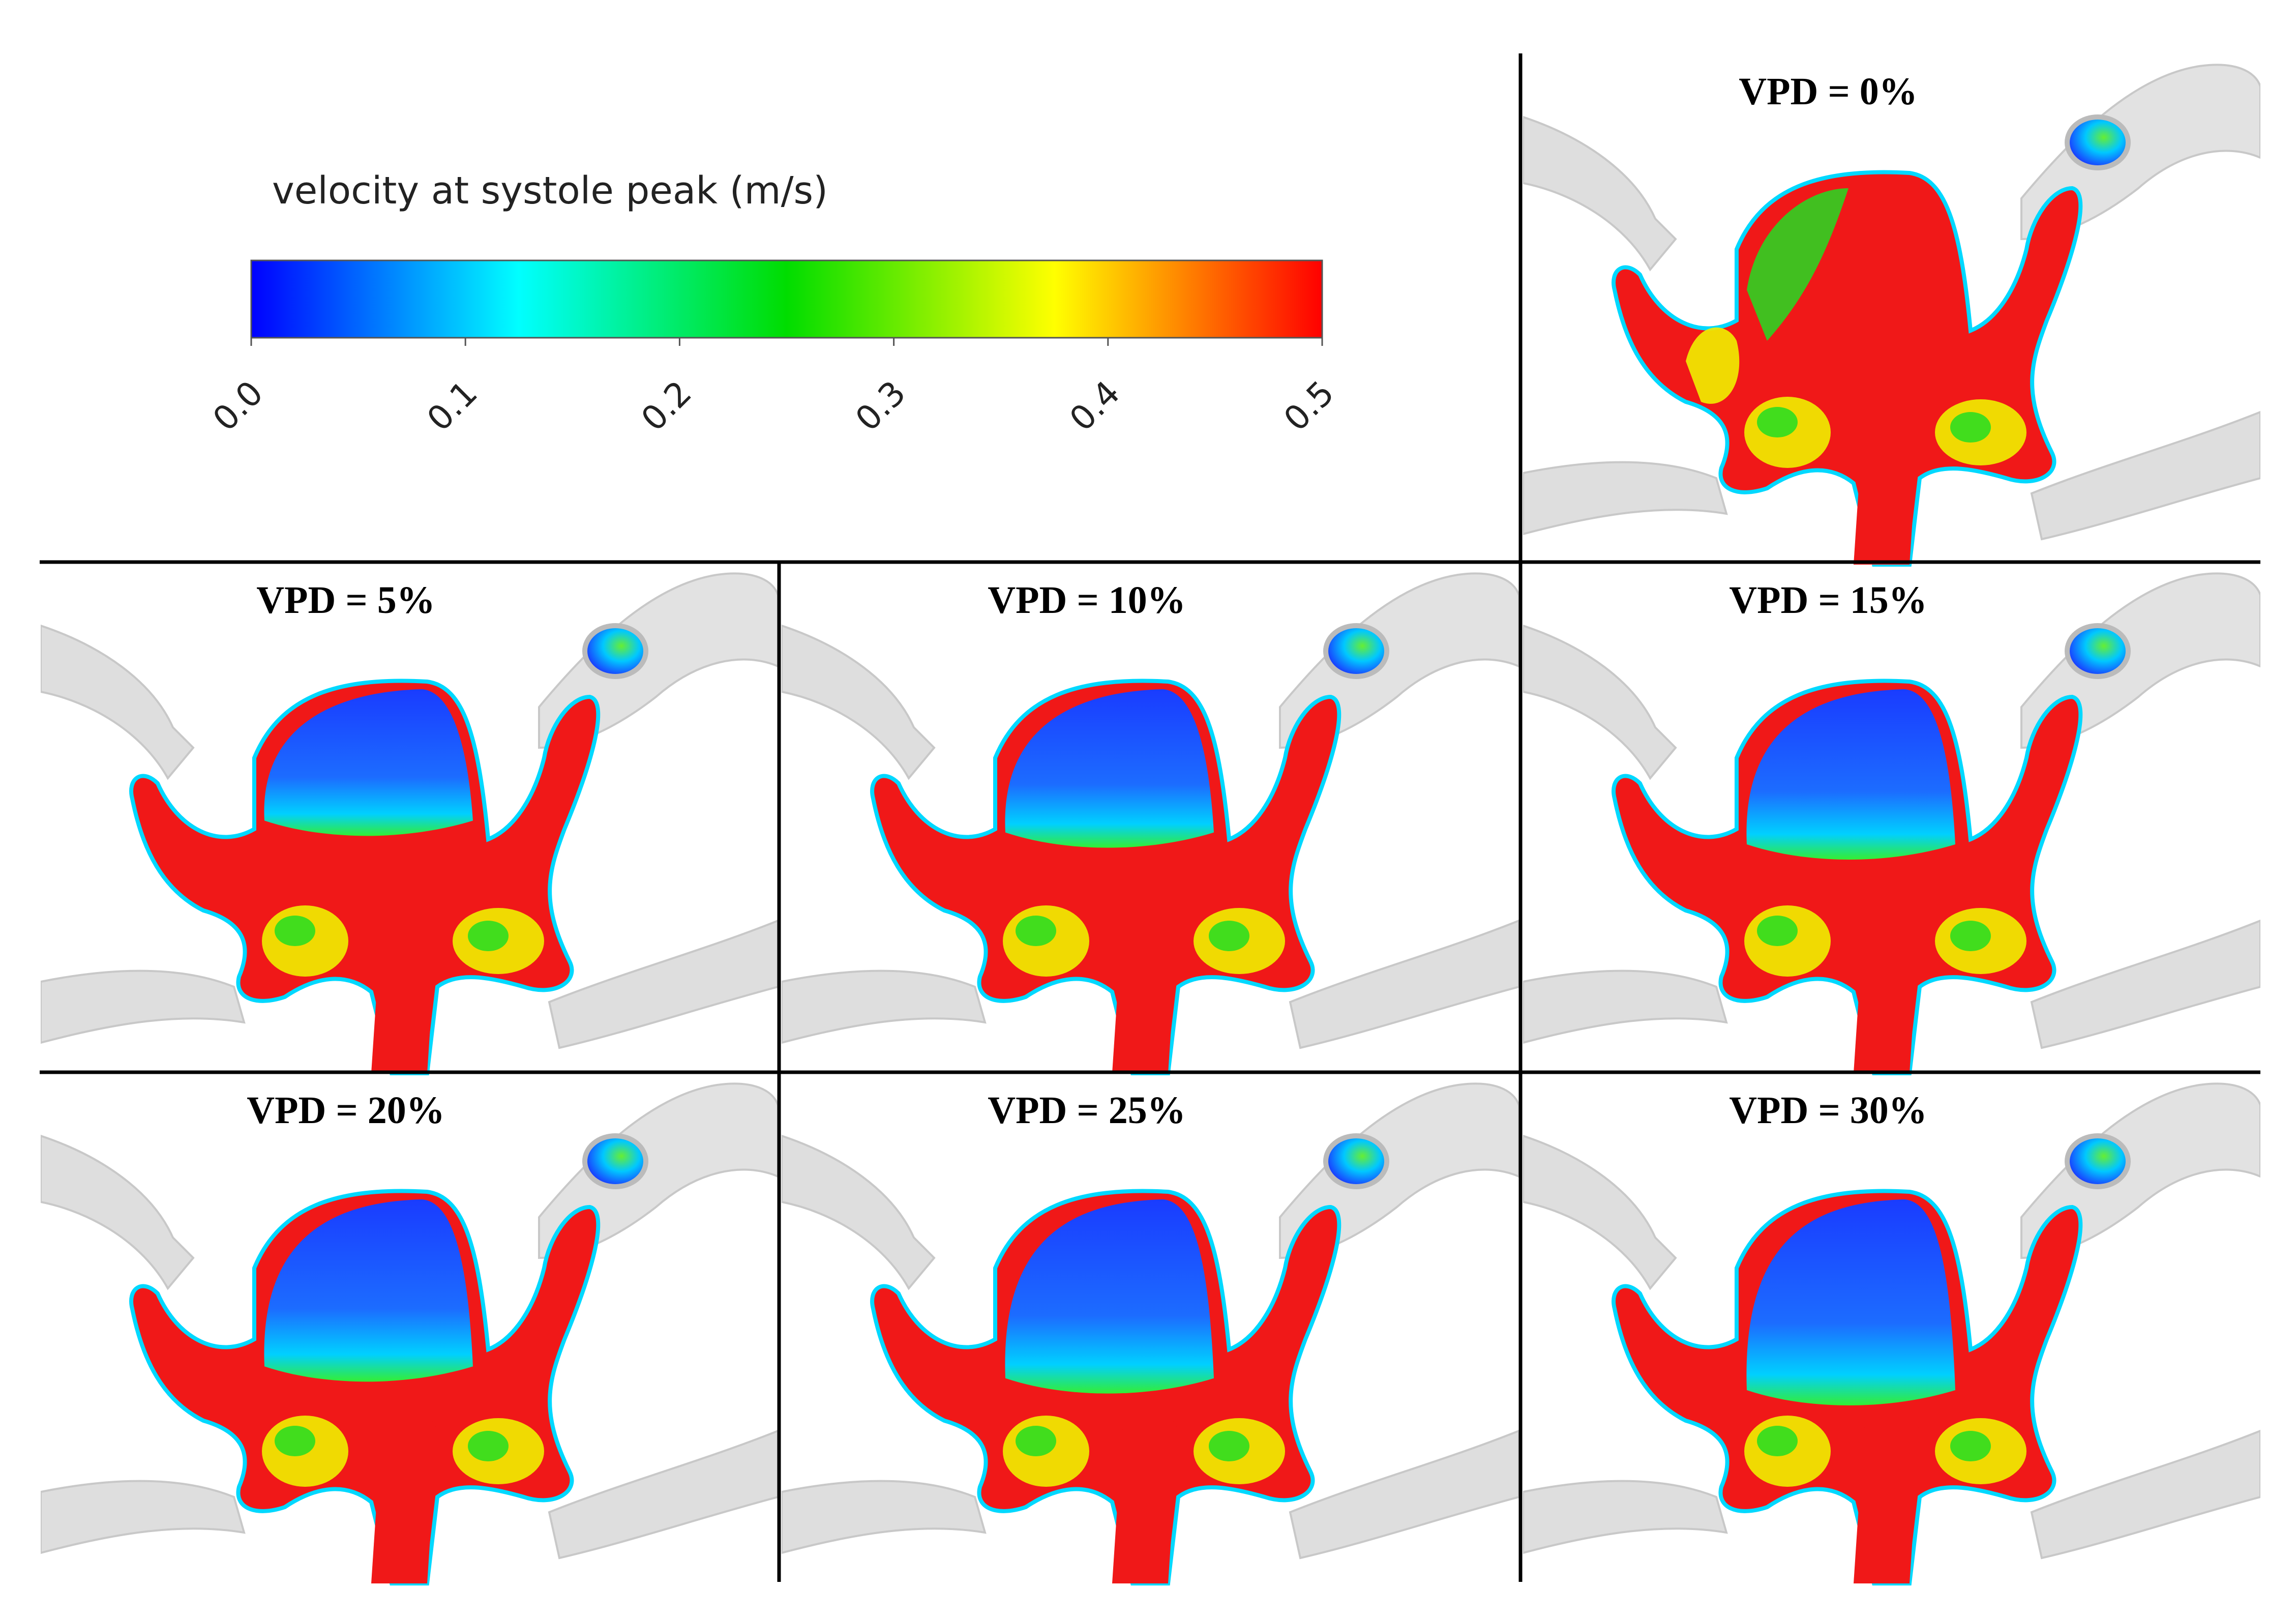  I want to click on velocity-panel: VPD = 15%, so click(1891, 824).